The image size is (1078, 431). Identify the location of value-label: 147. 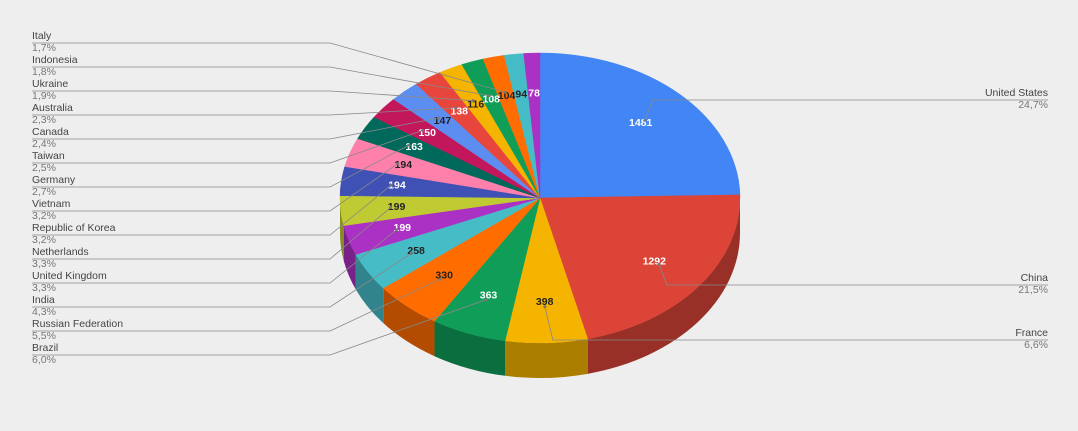
(443, 121).